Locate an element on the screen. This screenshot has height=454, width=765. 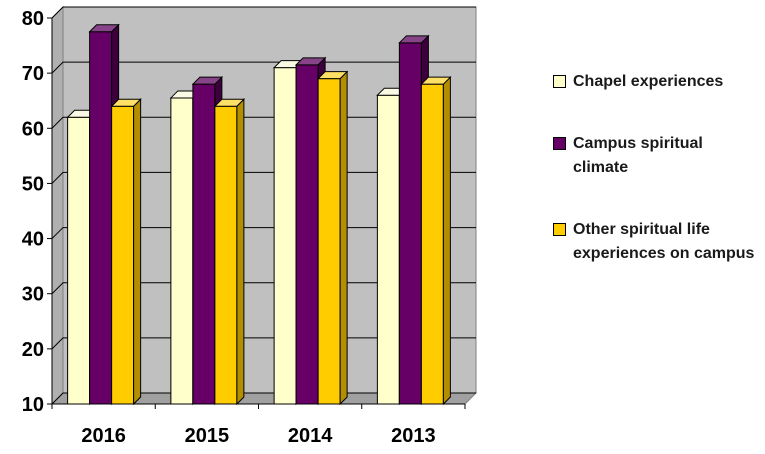
legend-label-chapel: Chapel experiences is located at coordinates (648, 81).